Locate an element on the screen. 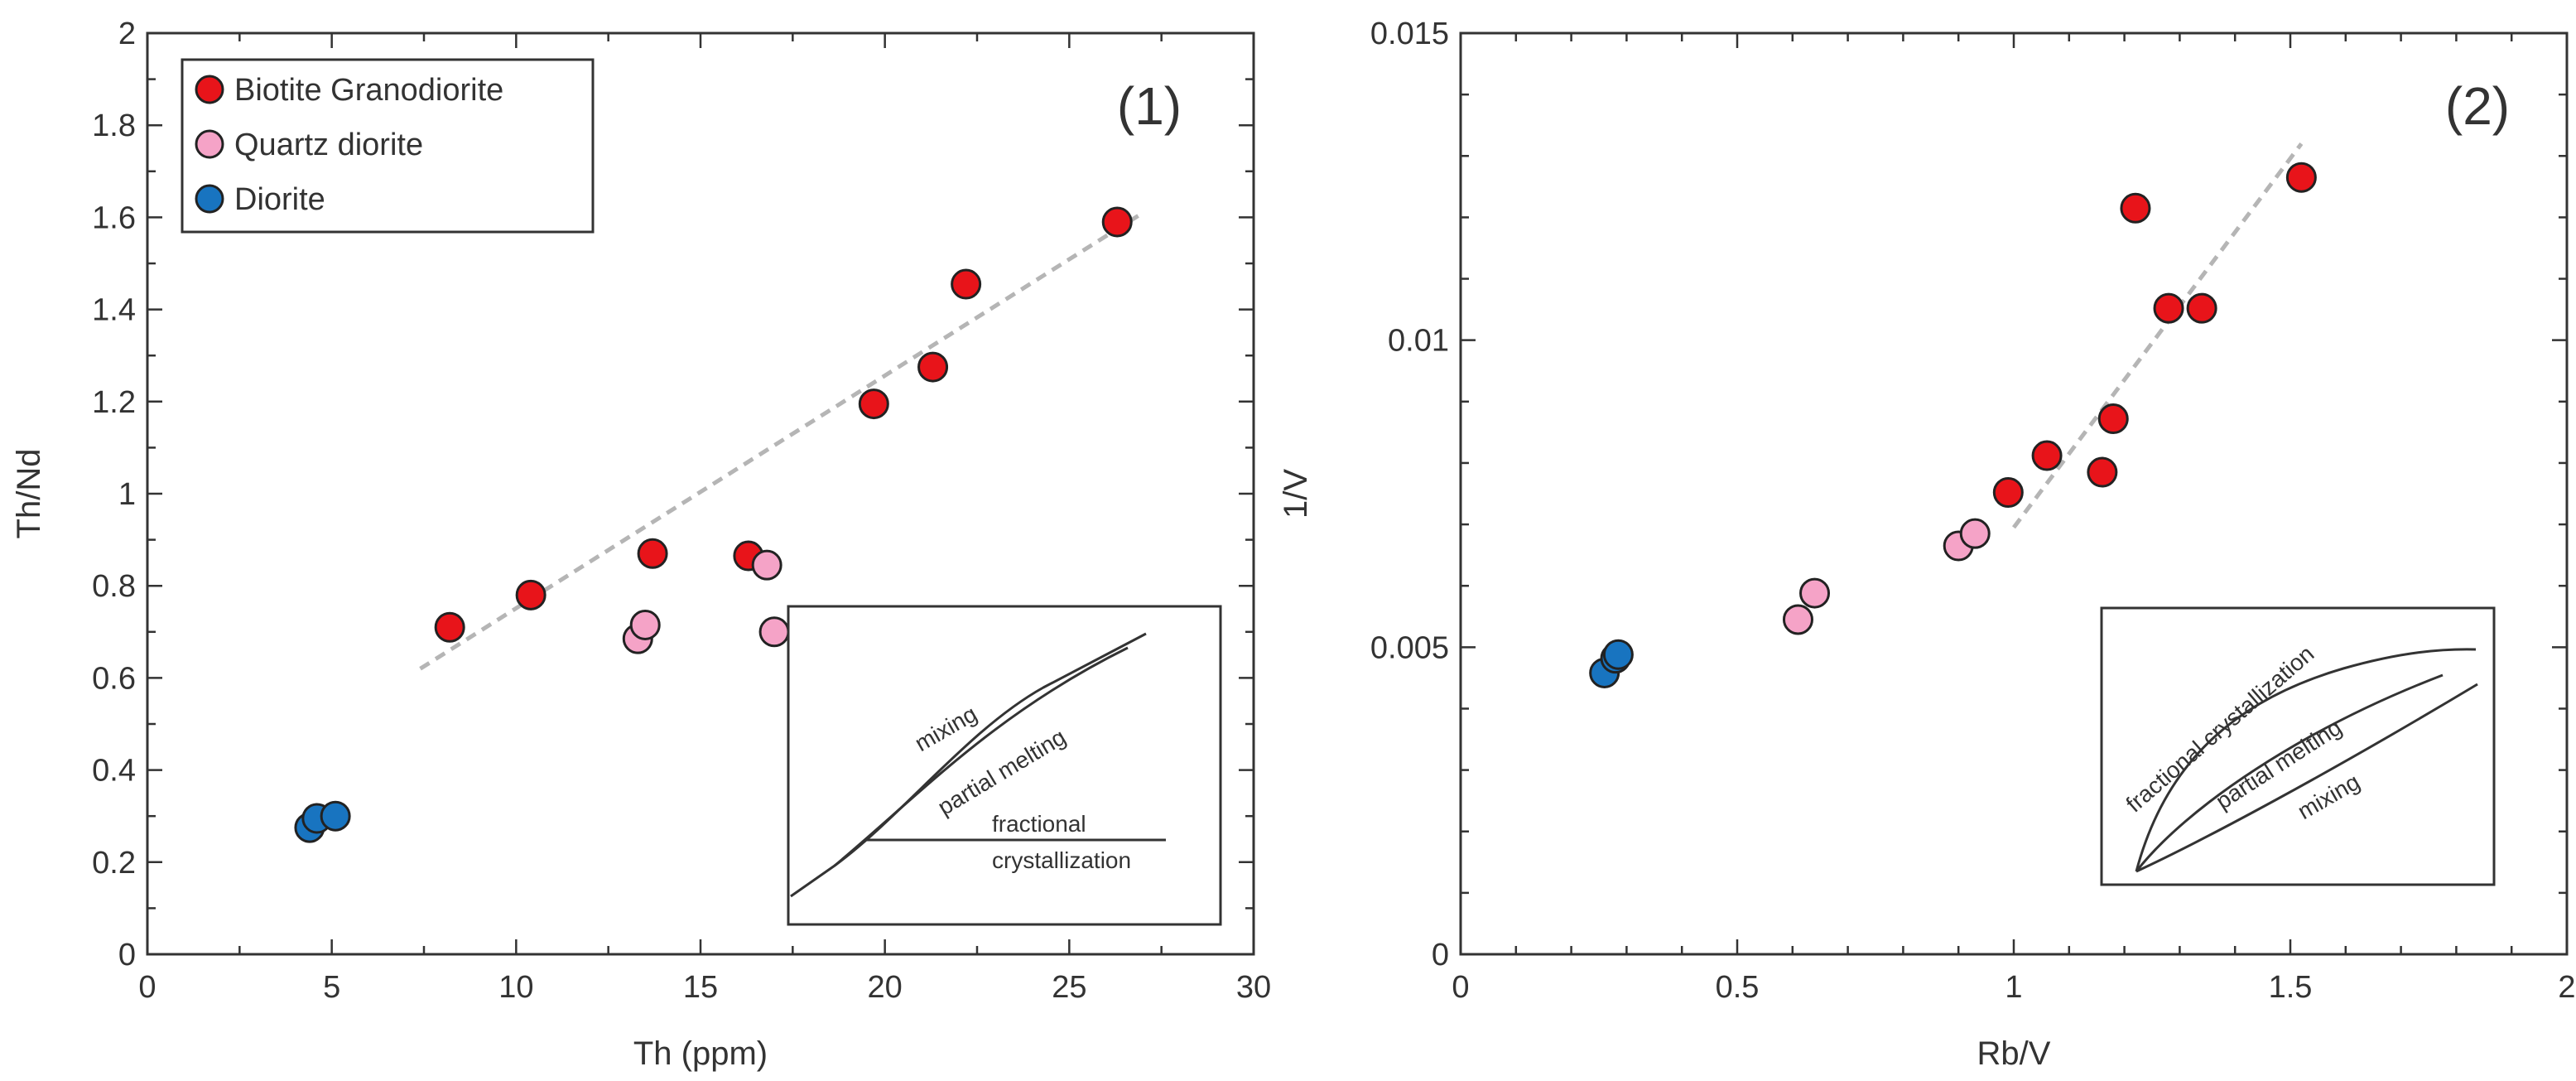 This screenshot has width=2576, height=1081. legend-label-quartz-diorite: Quartz diorite is located at coordinates (328, 145).